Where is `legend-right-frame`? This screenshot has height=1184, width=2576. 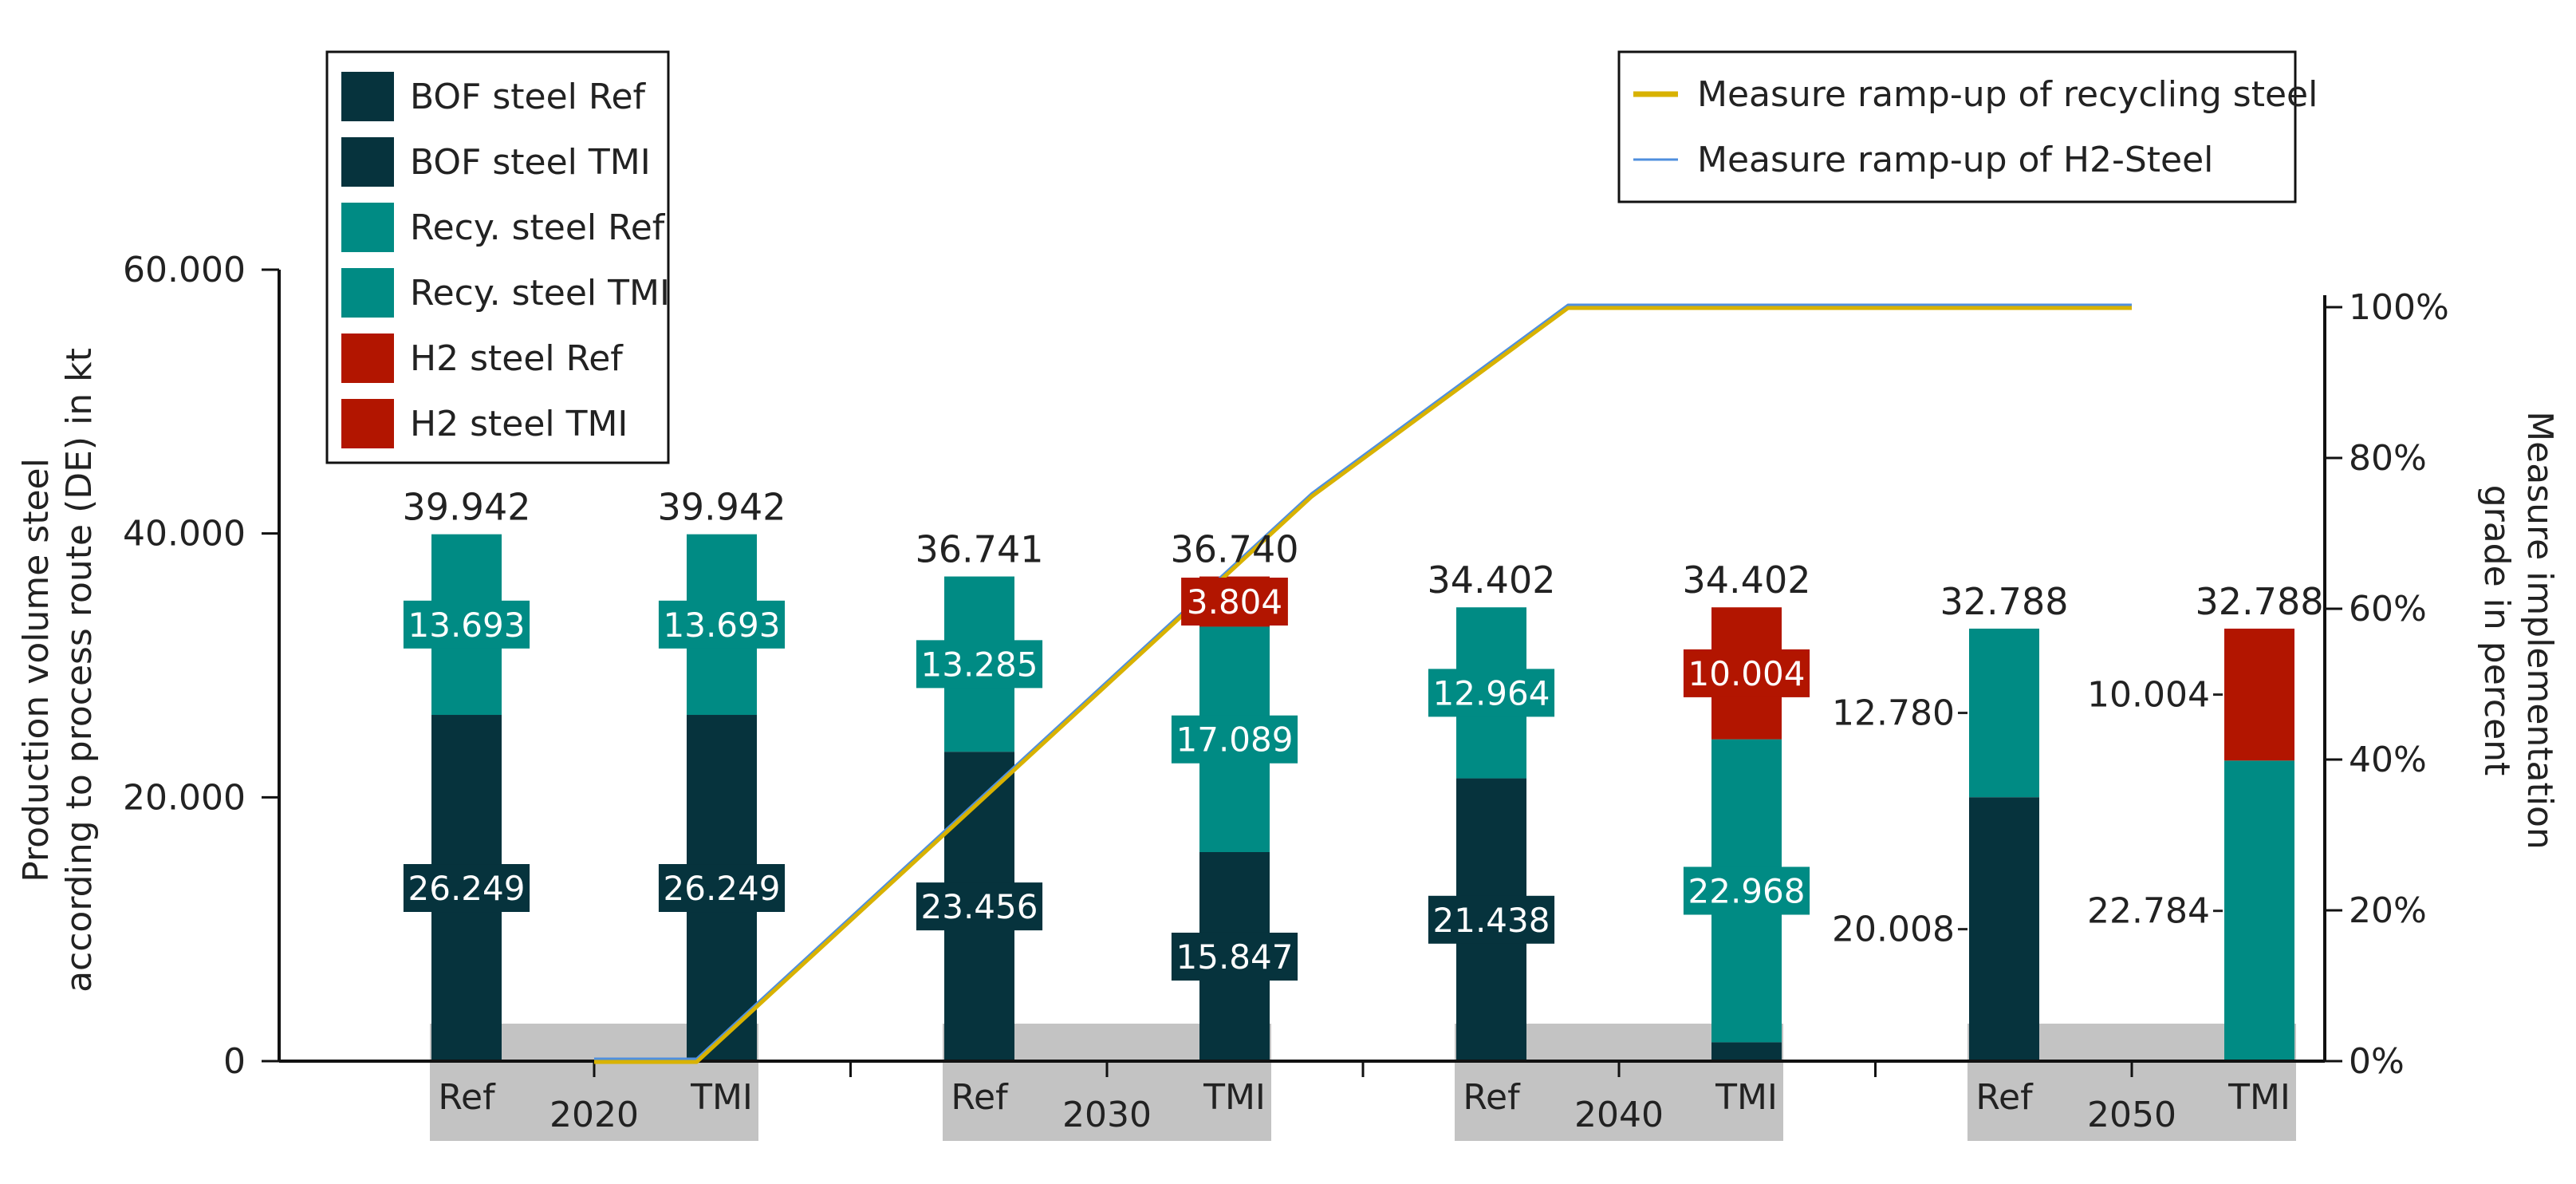
legend-right-frame is located at coordinates (1957, 126).